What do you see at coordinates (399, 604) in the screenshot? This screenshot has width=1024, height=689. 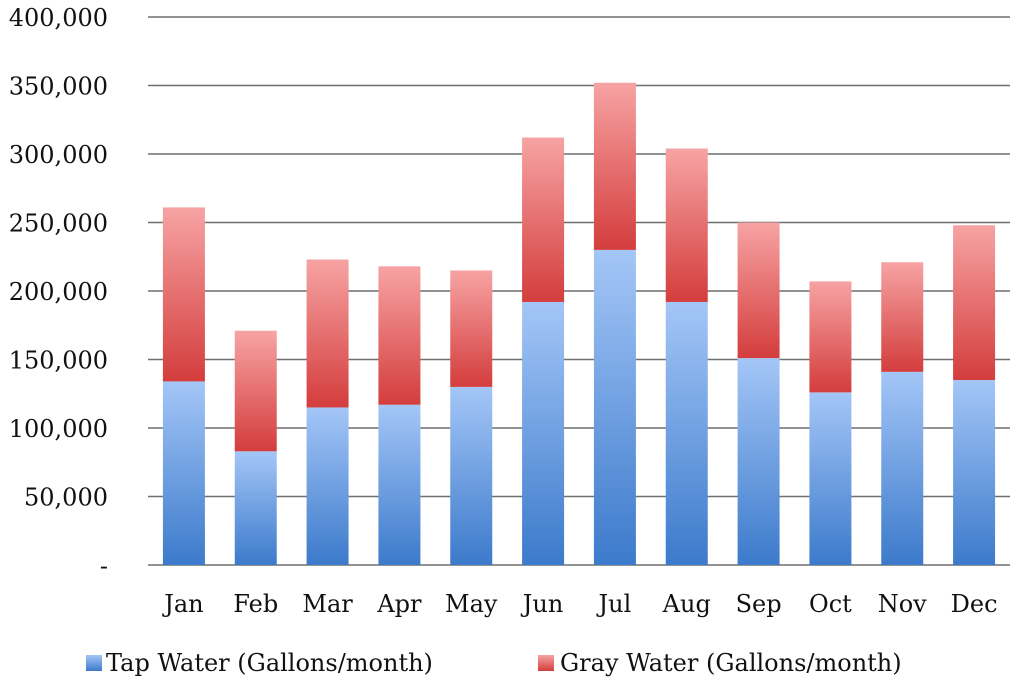 I see `x-tick-label: Apr` at bounding box center [399, 604].